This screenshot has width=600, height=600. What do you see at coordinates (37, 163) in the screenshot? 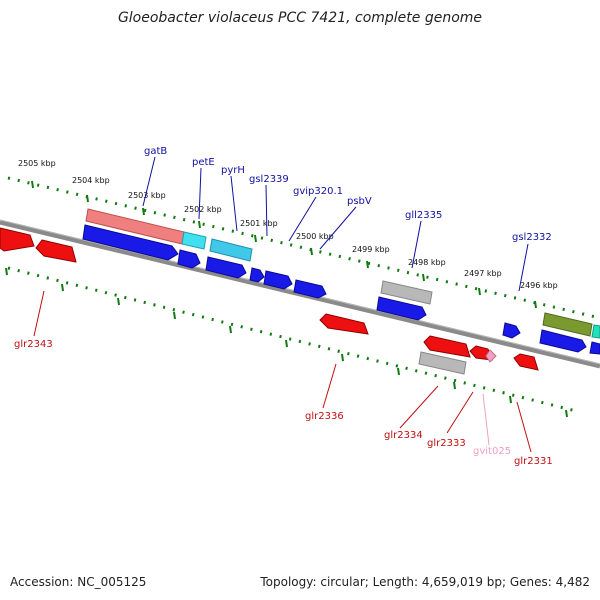
I see `tick-label: 2505 kbp` at bounding box center [37, 163].